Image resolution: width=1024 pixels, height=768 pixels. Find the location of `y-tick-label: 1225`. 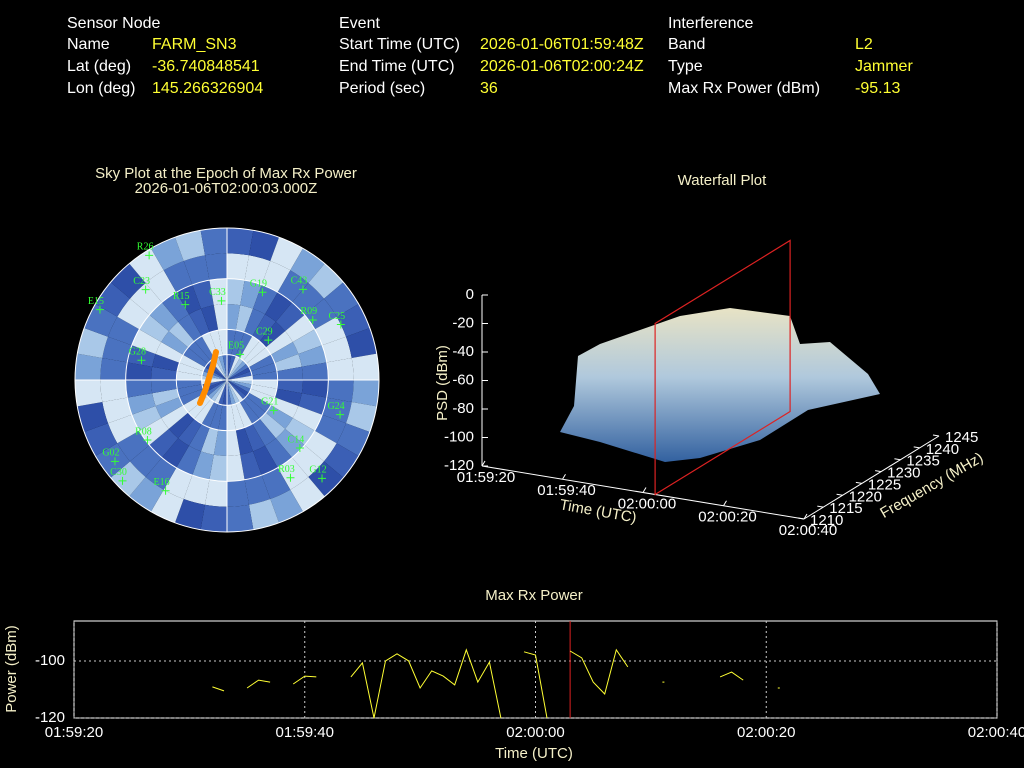

y-tick-label: 1225 is located at coordinates (884, 484).